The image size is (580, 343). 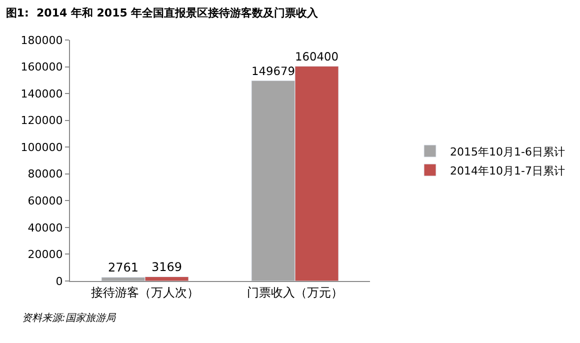 I want to click on y-tick-label: 180000, so click(x=41, y=40).